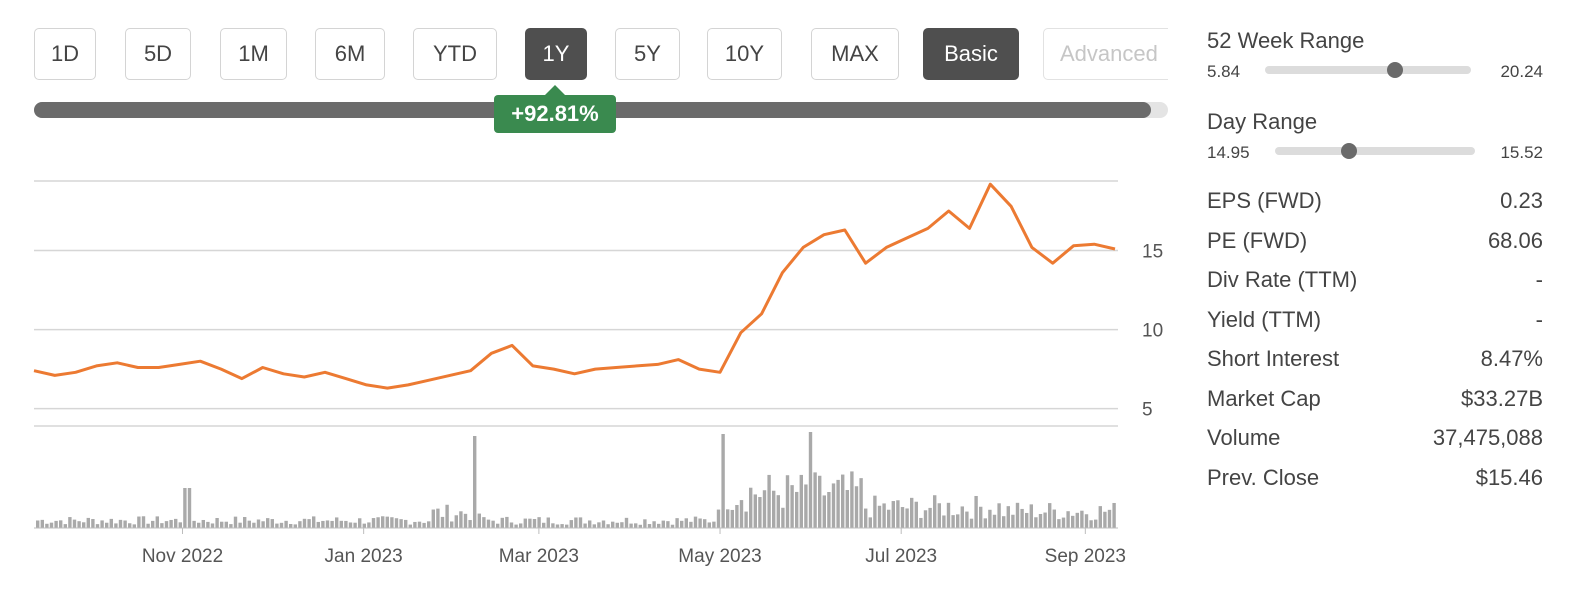 This screenshot has height=594, width=1590. I want to click on y-tick-label: 5, so click(1147, 410).